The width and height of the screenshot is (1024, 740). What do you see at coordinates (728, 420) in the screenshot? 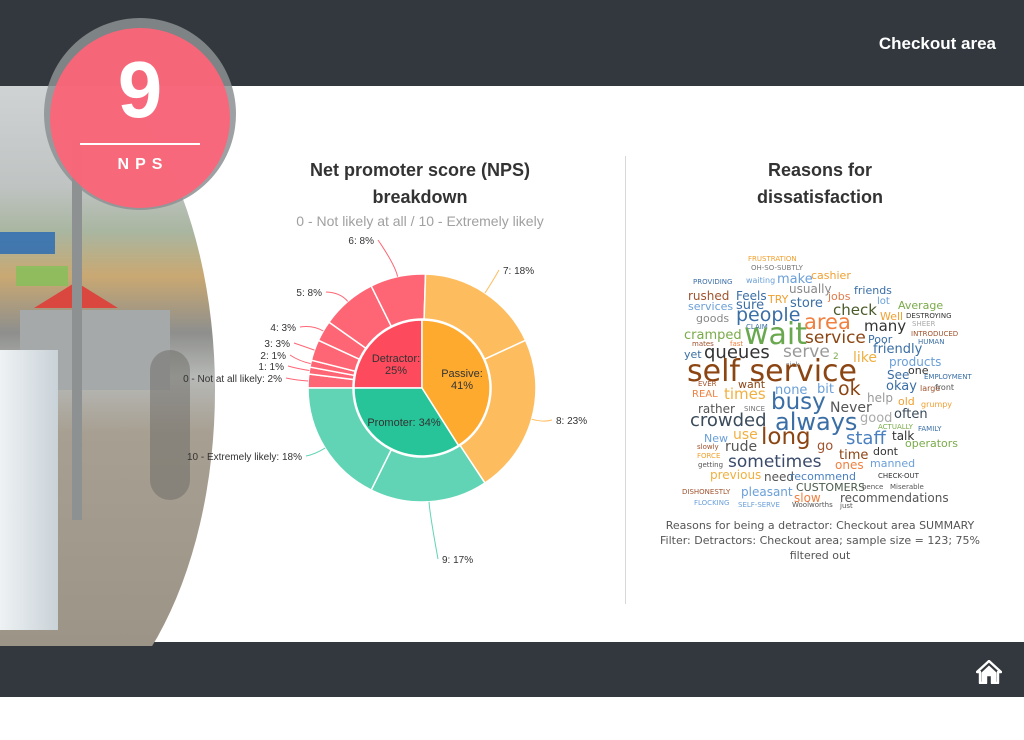
I see `wordcloud-word: crowded` at bounding box center [728, 420].